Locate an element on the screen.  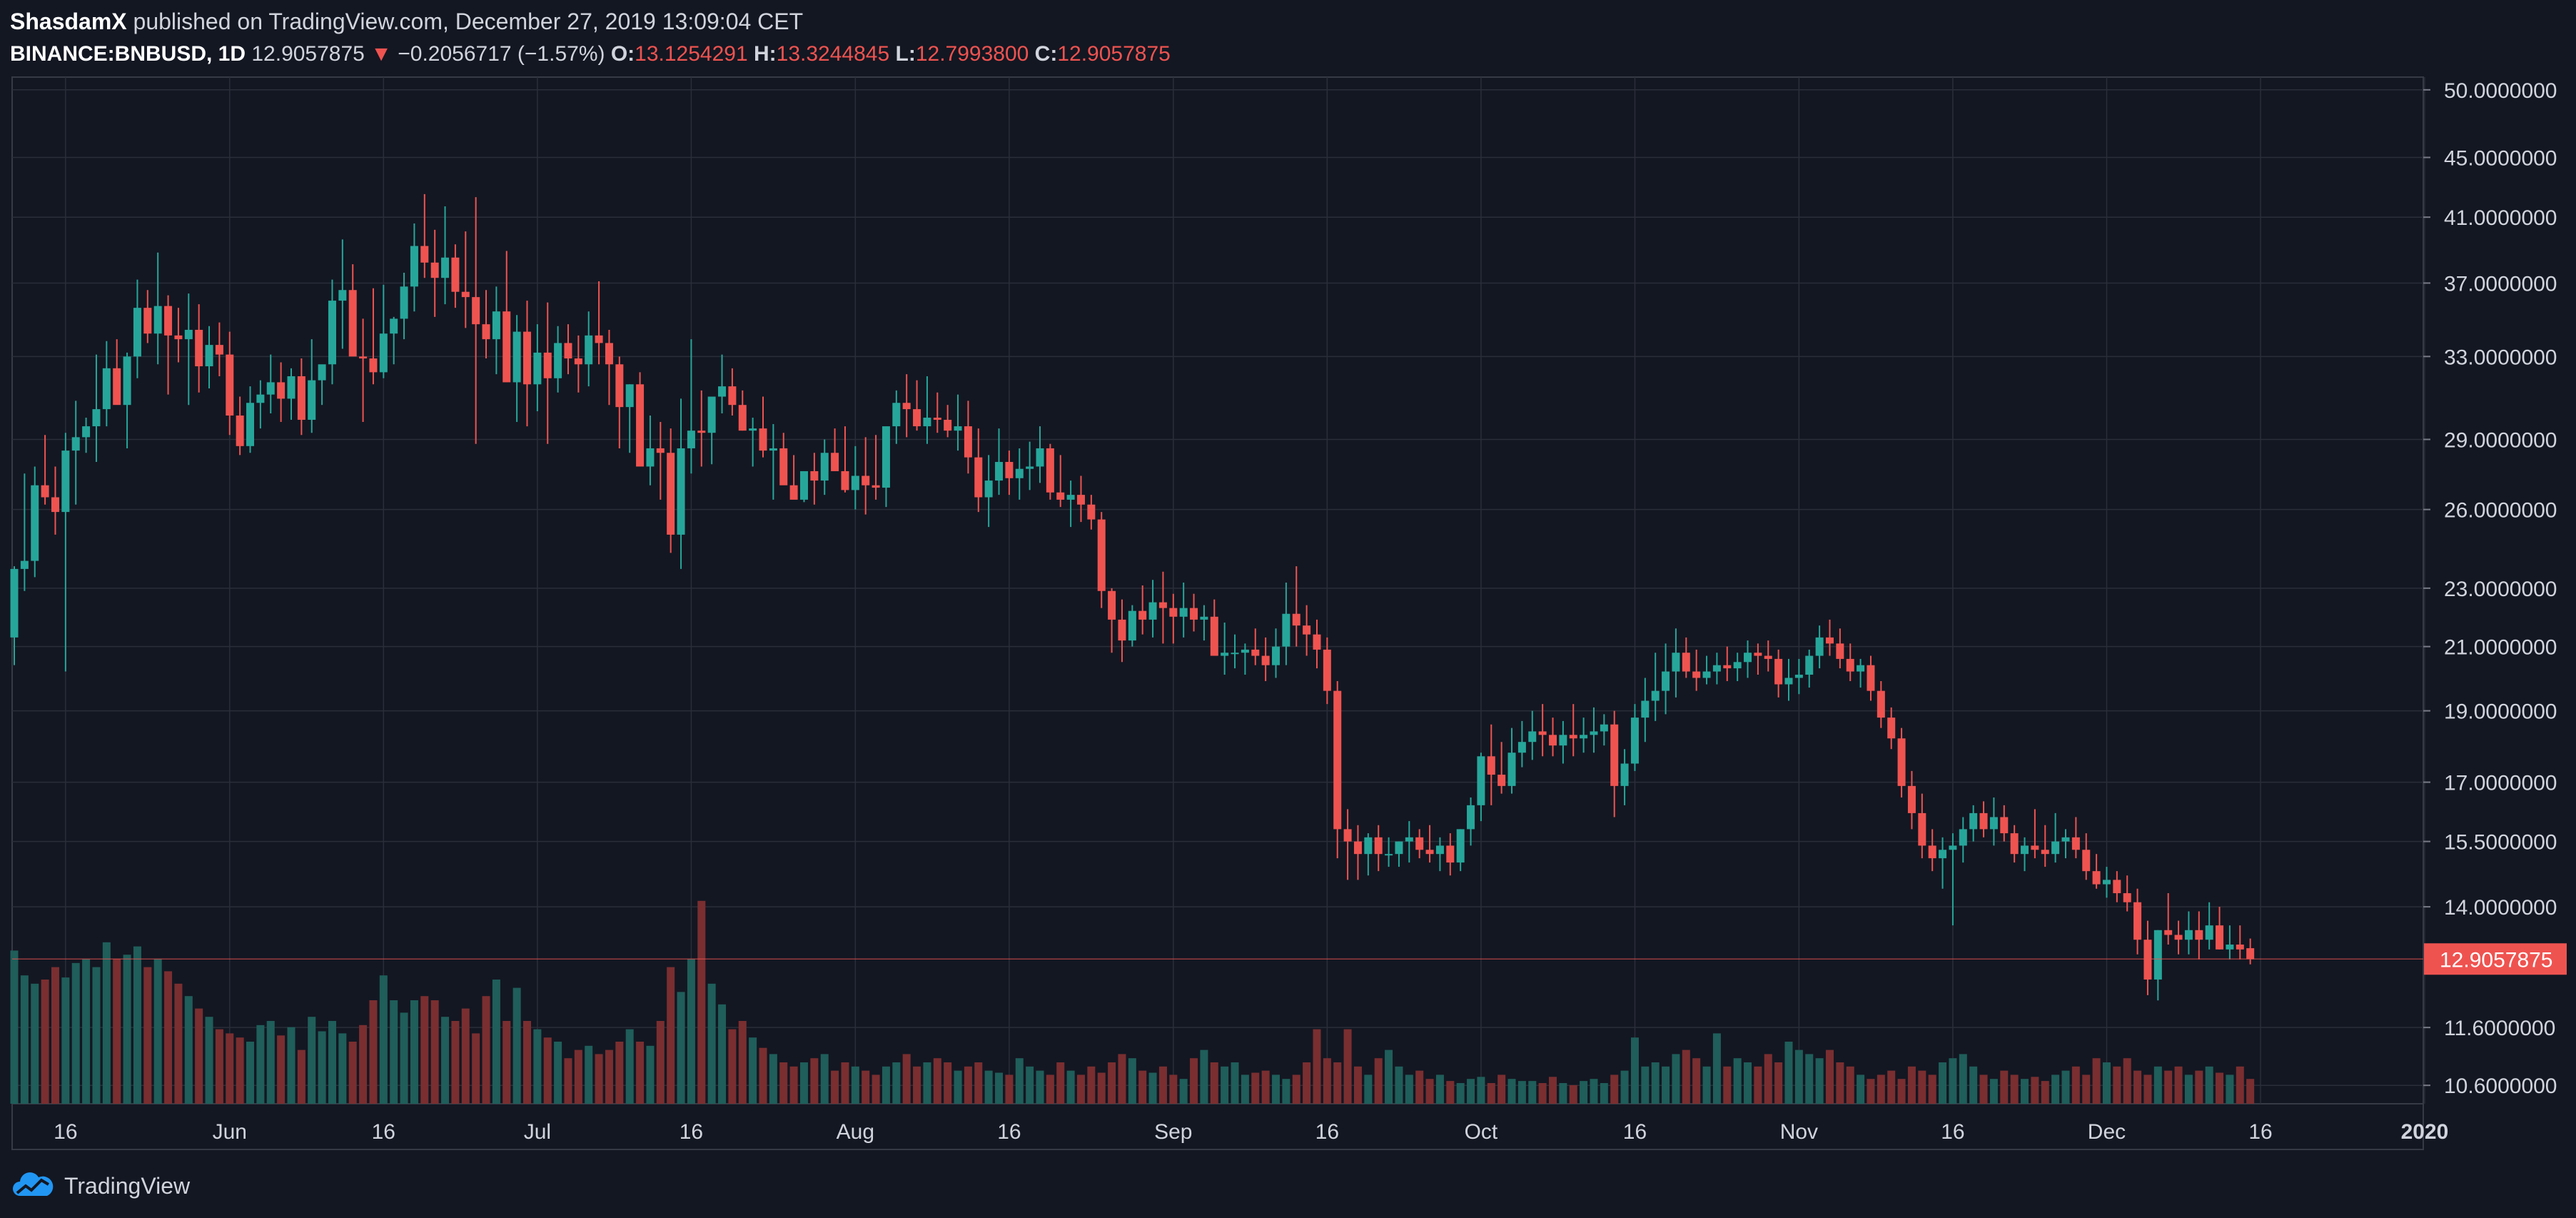
symbol-name: BINANCE:BNBUSD, 1D is located at coordinates (128, 54).